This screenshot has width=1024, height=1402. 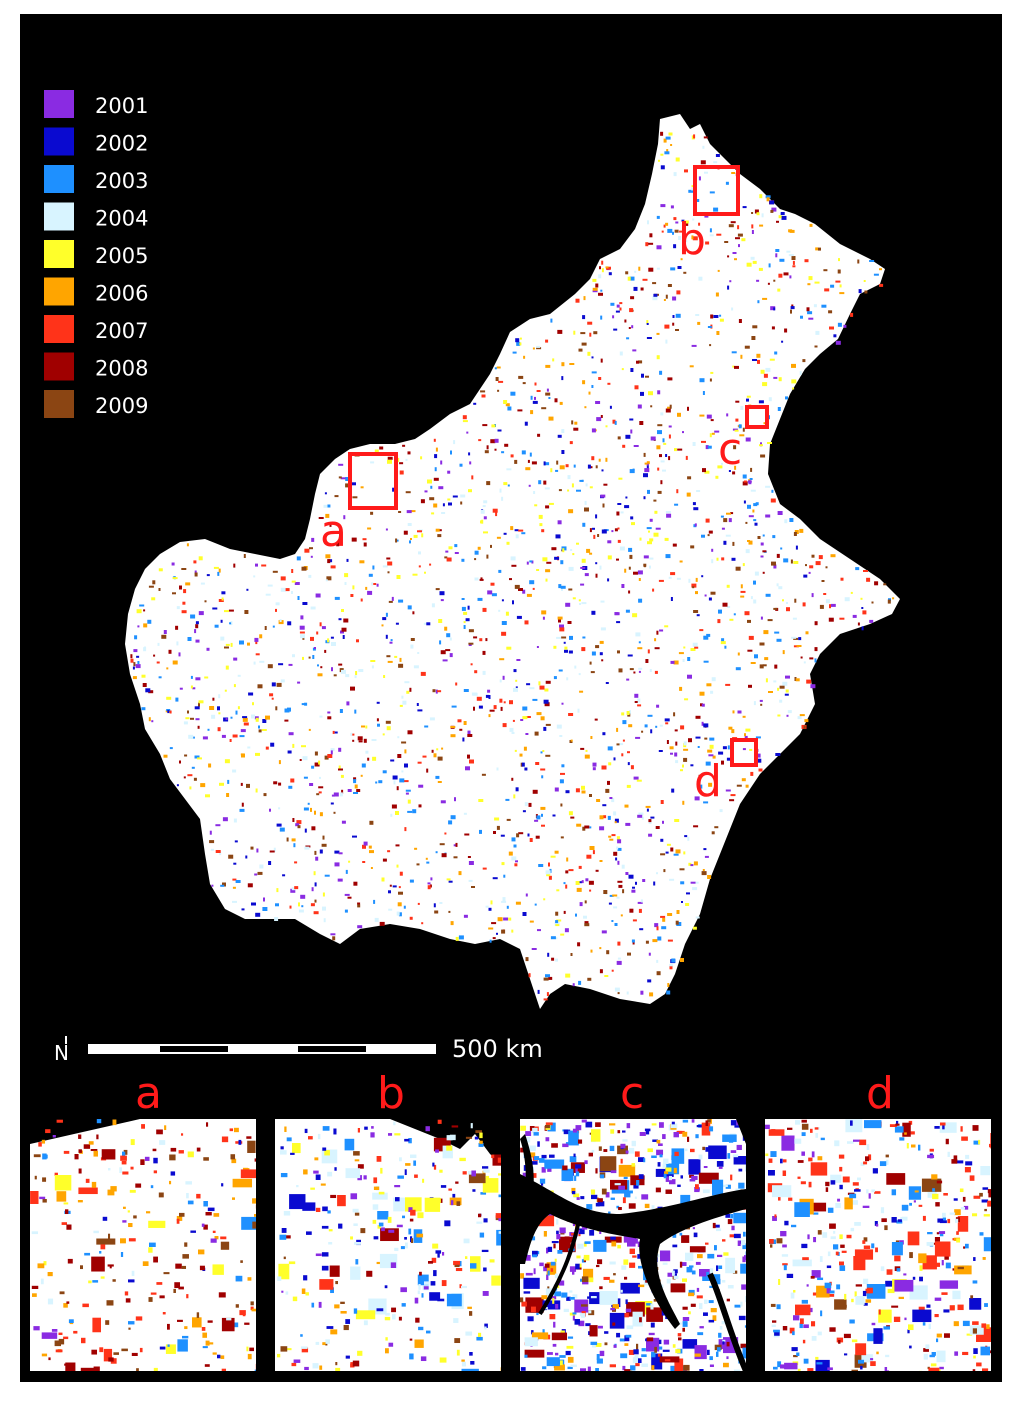 I want to click on legend-swatch-2004, so click(x=59, y=216).